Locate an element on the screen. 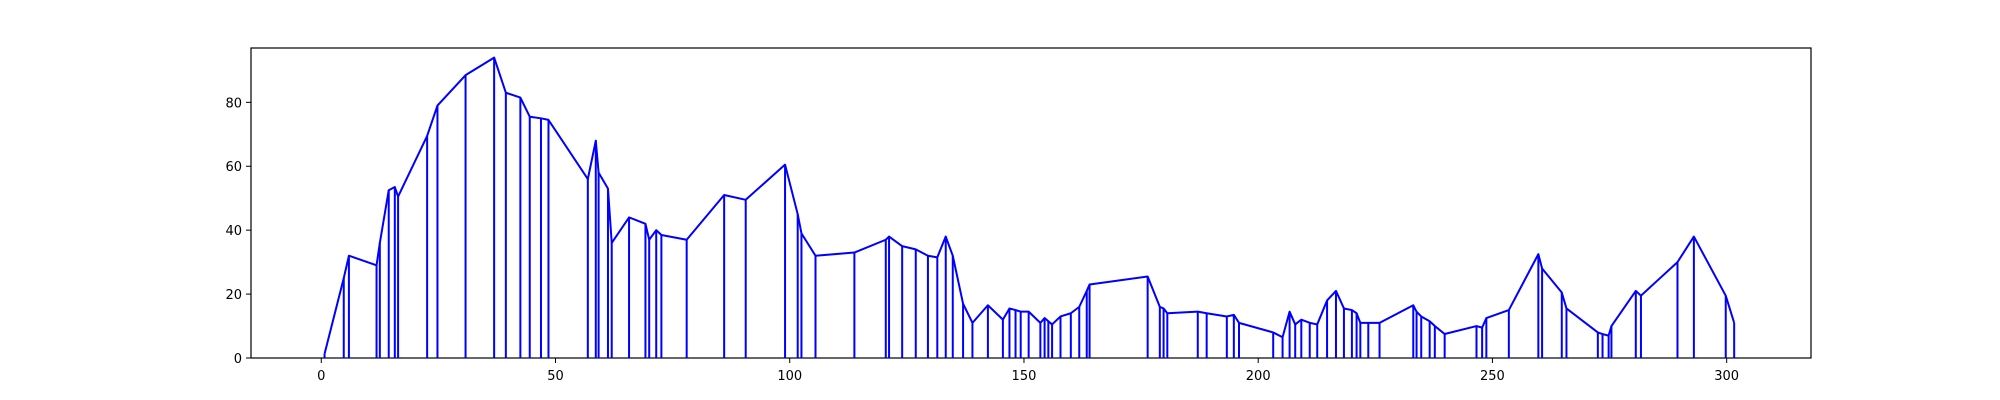  y-tick-label: 0 is located at coordinates (238, 359).